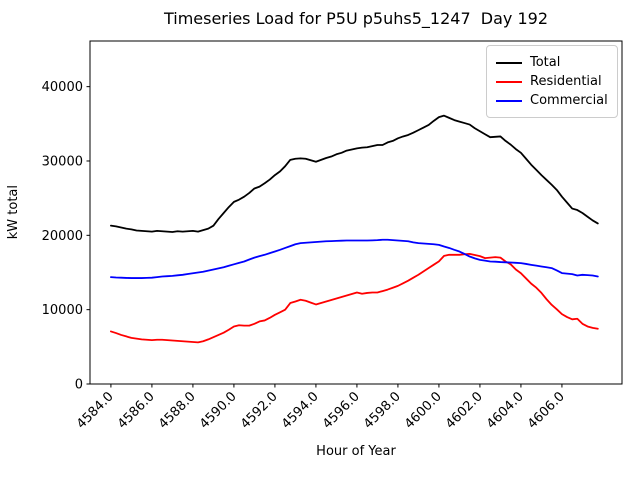 The width and height of the screenshot is (640, 480). Describe the element at coordinates (218, 410) in the screenshot. I see `x-tick-label: 4590.0` at that location.